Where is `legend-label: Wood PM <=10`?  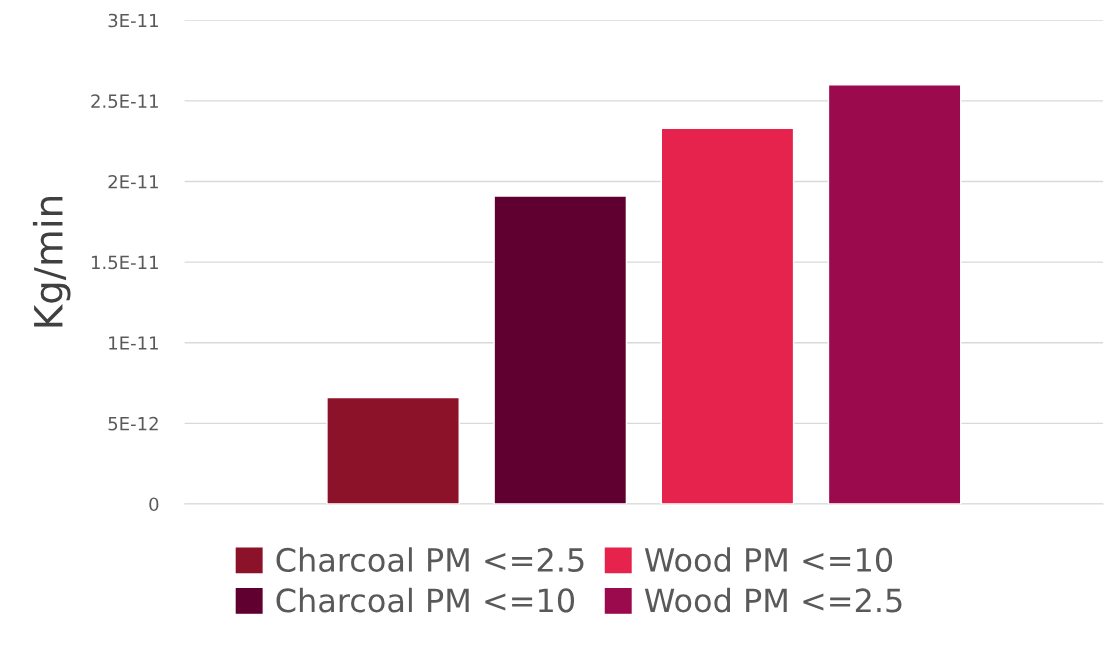 legend-label: Wood PM <=10 is located at coordinates (768, 559).